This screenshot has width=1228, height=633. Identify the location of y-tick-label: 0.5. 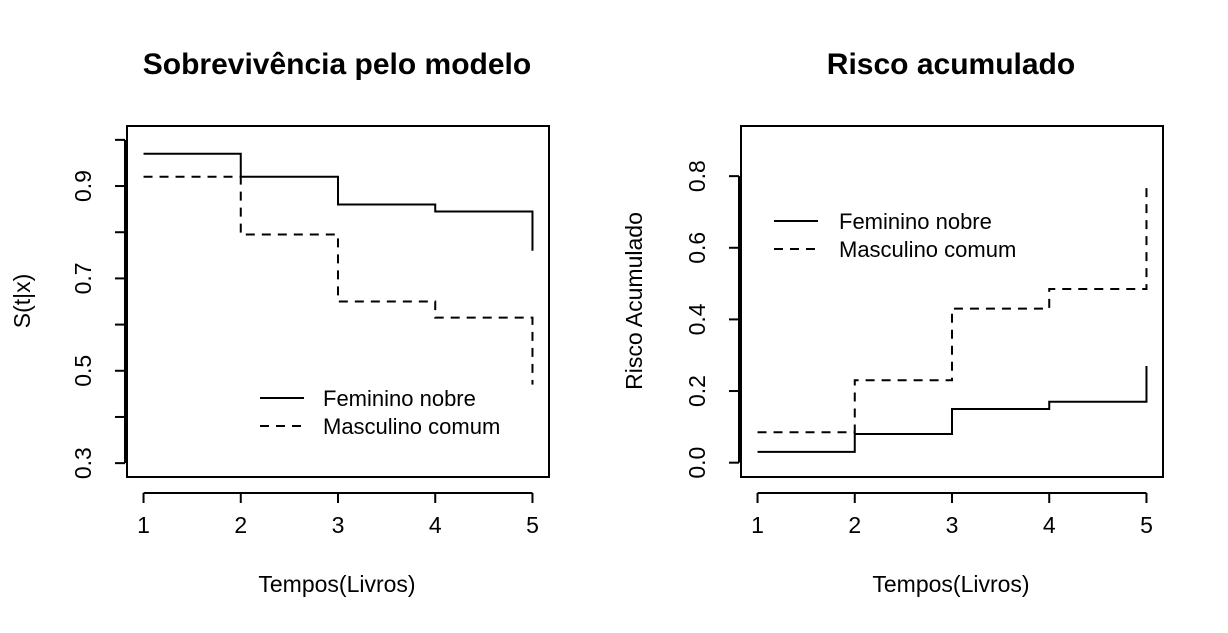
(83, 371).